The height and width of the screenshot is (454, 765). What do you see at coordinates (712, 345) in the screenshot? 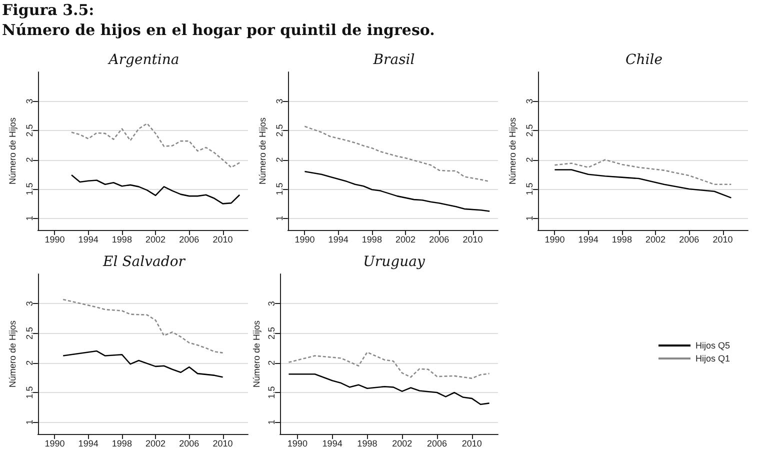
I see `legend-label: Hijos Q5` at bounding box center [712, 345].